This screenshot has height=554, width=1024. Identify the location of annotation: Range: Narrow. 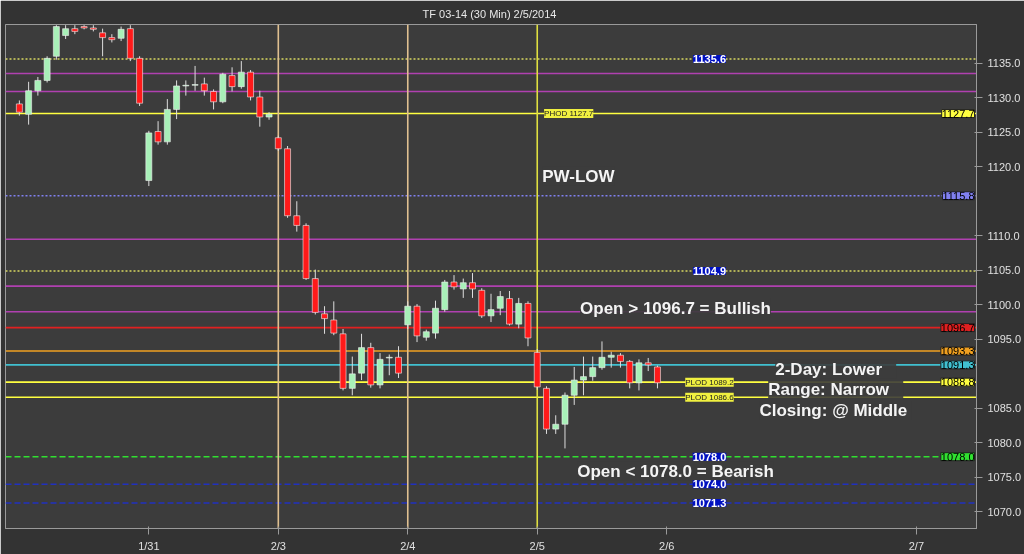
(829, 390).